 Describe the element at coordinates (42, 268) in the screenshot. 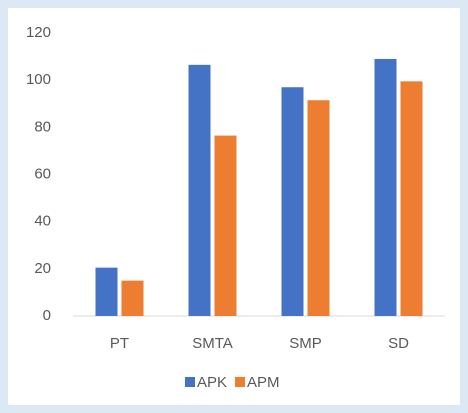

I see `y-tick-label: 20` at that location.